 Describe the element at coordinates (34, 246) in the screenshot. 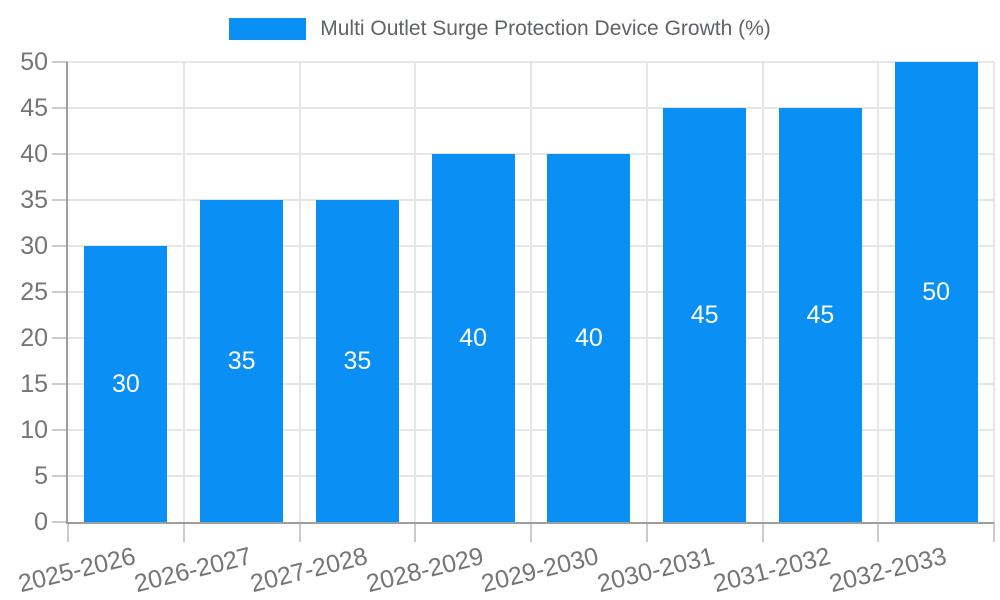

I see `y-tick-label: 30` at that location.